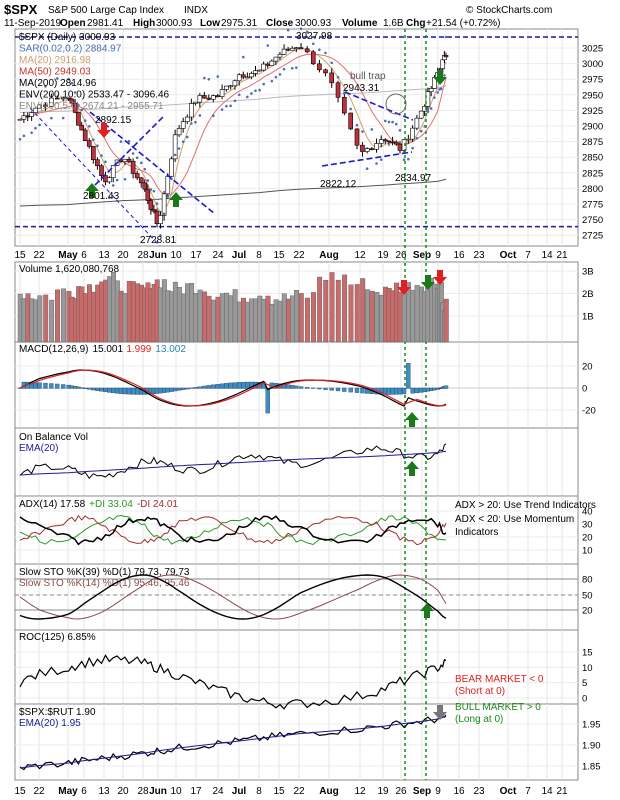 This screenshot has width=620, height=800. Describe the element at coordinates (174, 23) in the screenshot. I see `quote-high: 3000.93` at that location.